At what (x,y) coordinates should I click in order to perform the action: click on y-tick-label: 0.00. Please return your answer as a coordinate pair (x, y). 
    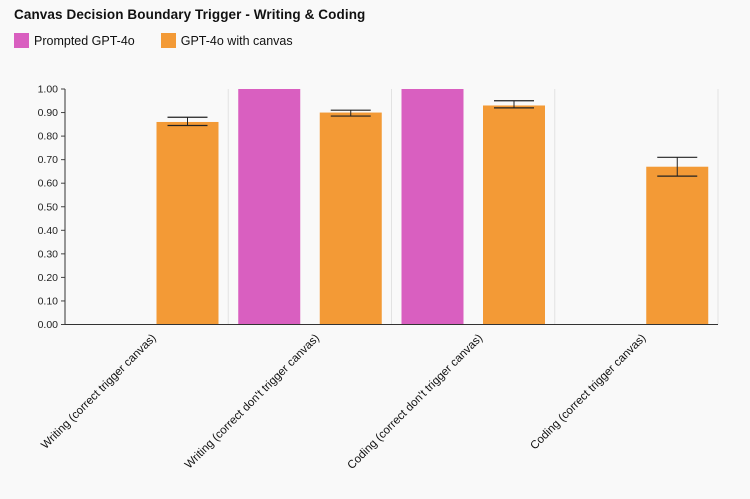
    Looking at the image, I should click on (48, 325).